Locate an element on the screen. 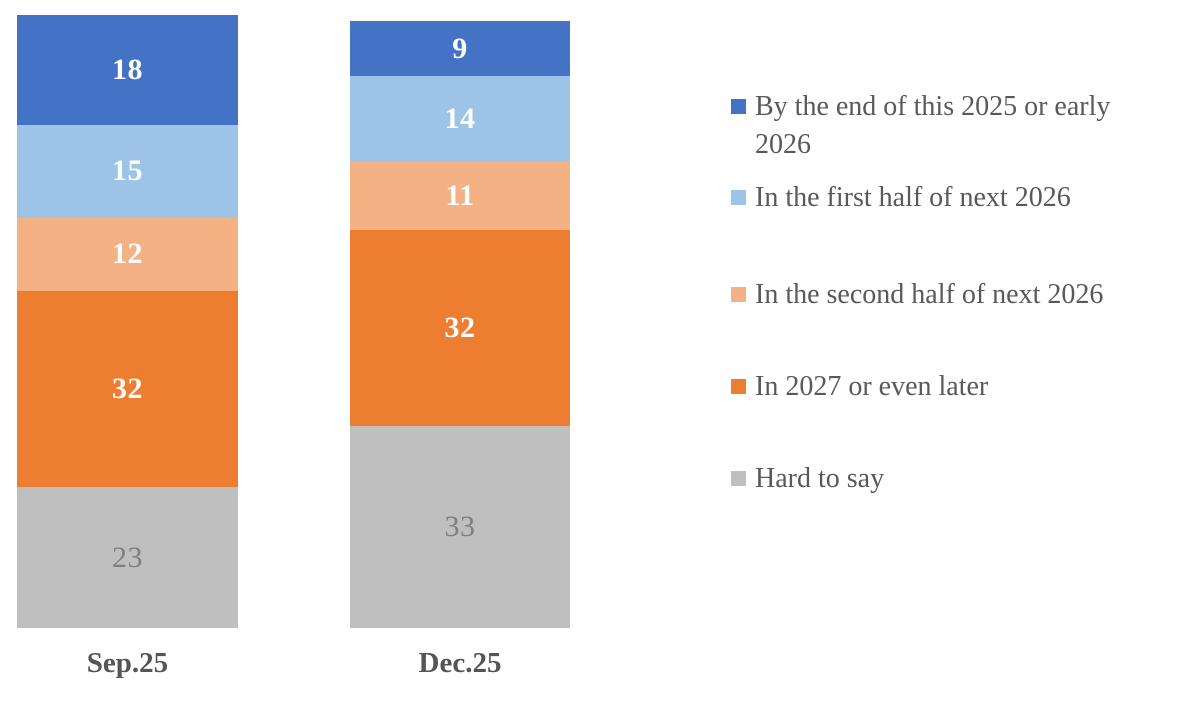 Image resolution: width=1180 pixels, height=716 pixels. bar-segment: 9 is located at coordinates (460, 49).